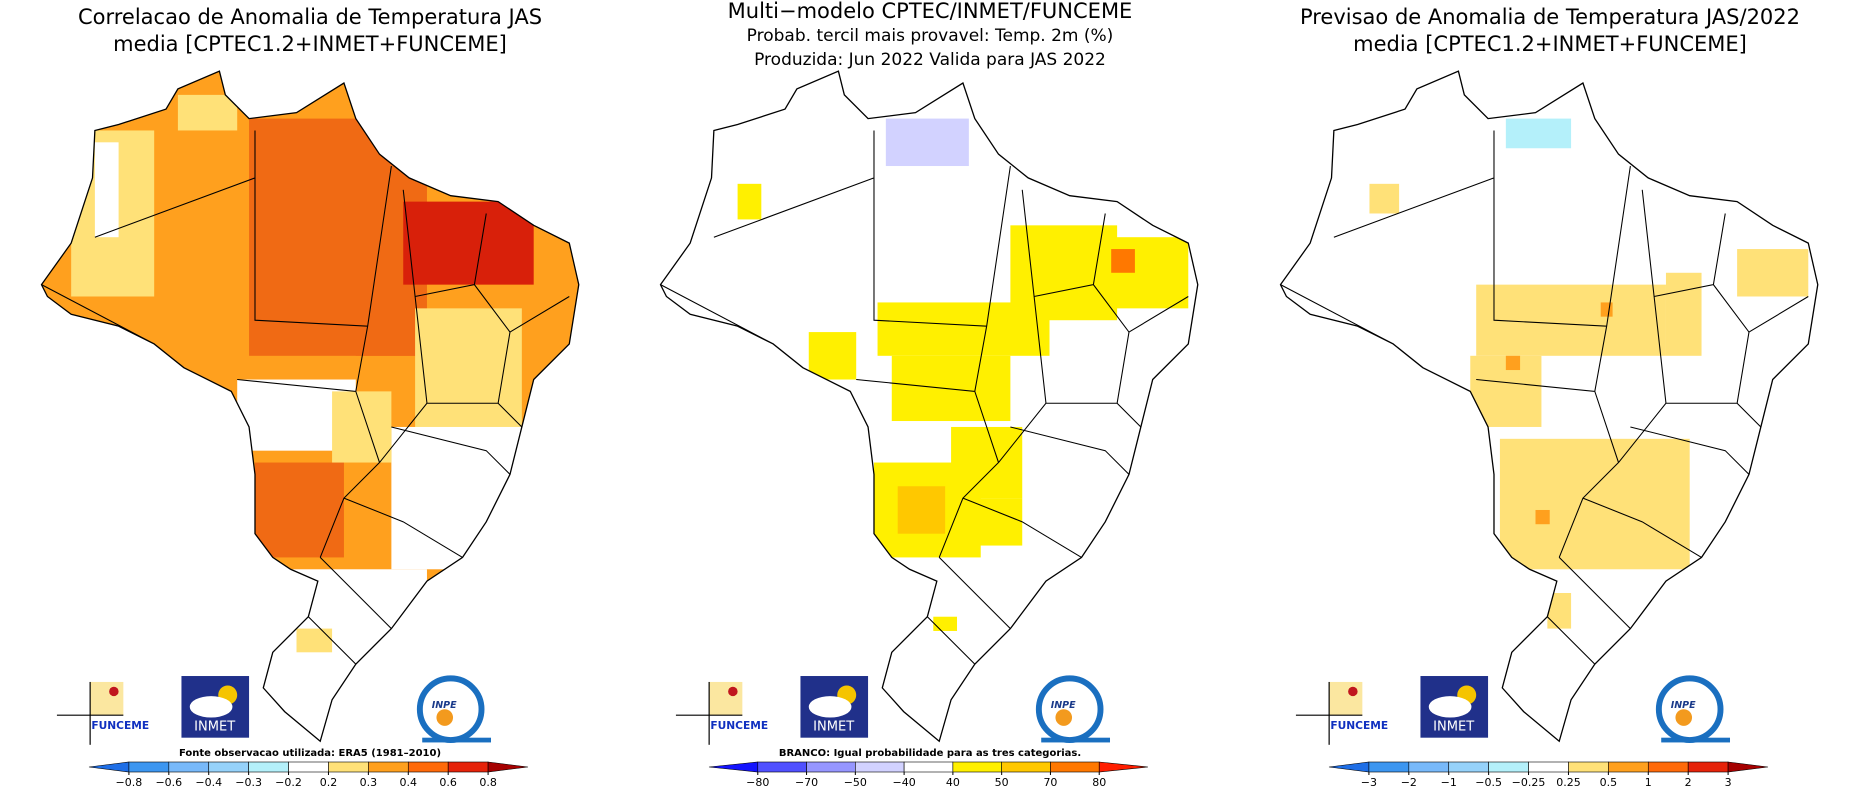 This screenshot has width=1860, height=802. I want to click on title: Produzida: Jun 2022 Valida para JAS 2022, so click(930, 60).